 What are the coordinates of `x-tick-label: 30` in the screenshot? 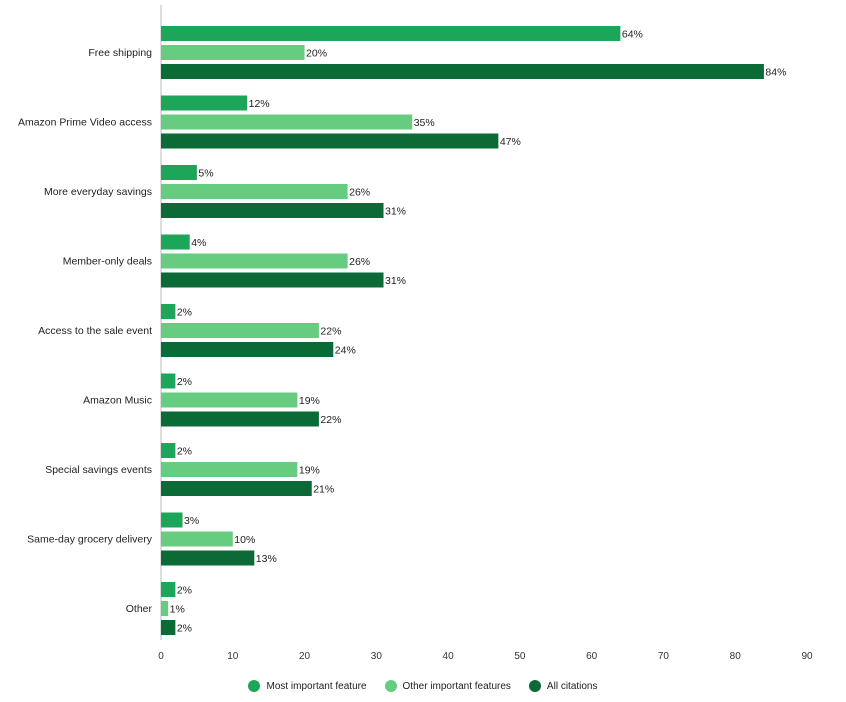 It's located at (377, 656).